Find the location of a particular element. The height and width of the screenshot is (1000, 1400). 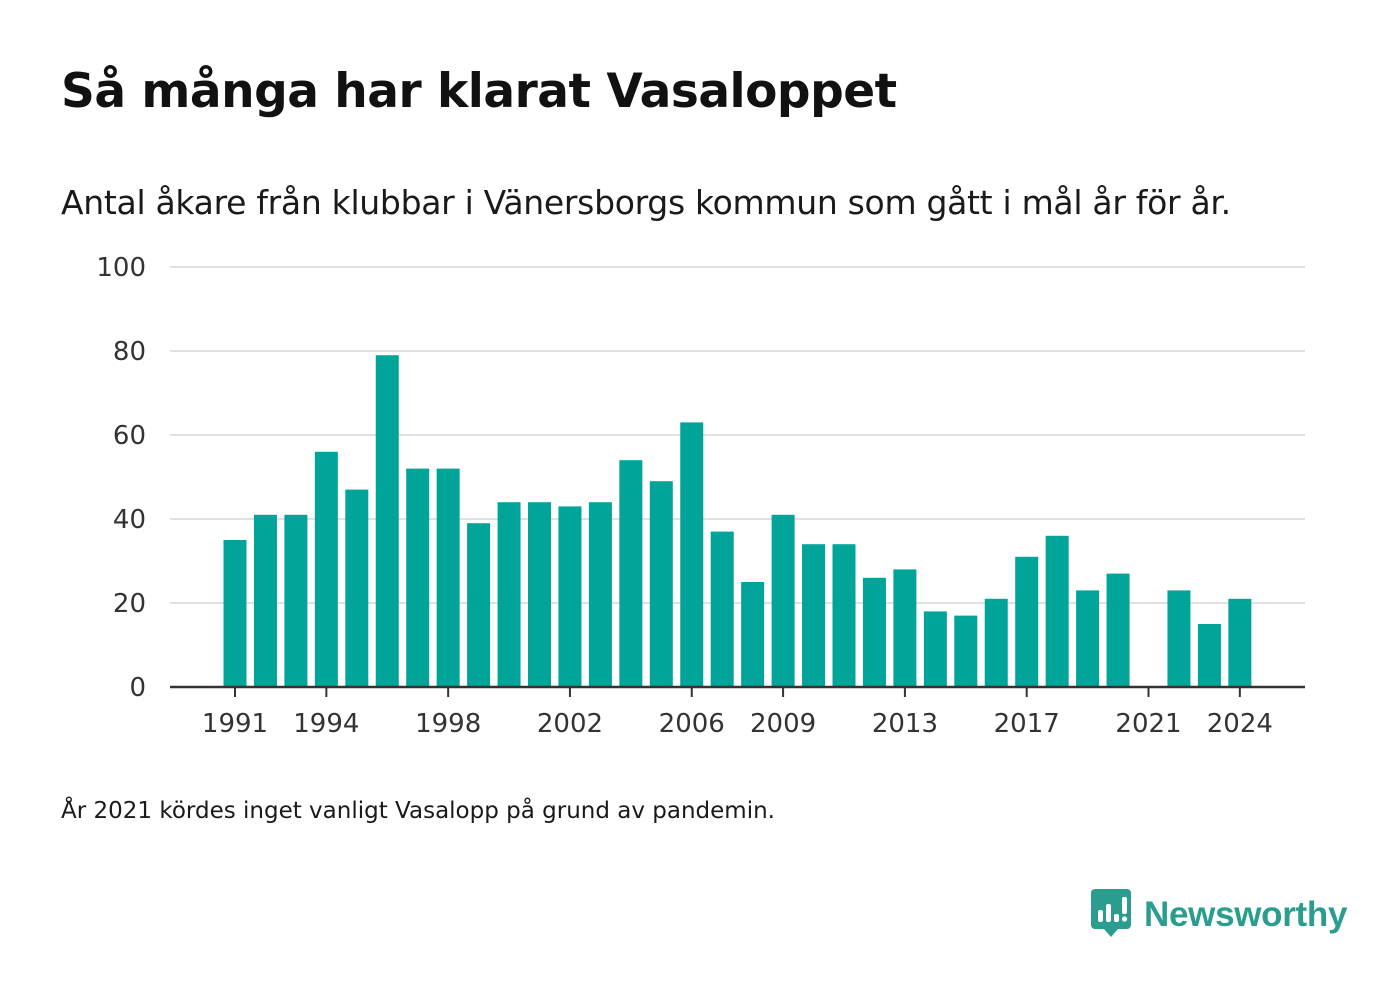

bar-2000 is located at coordinates (509, 594).